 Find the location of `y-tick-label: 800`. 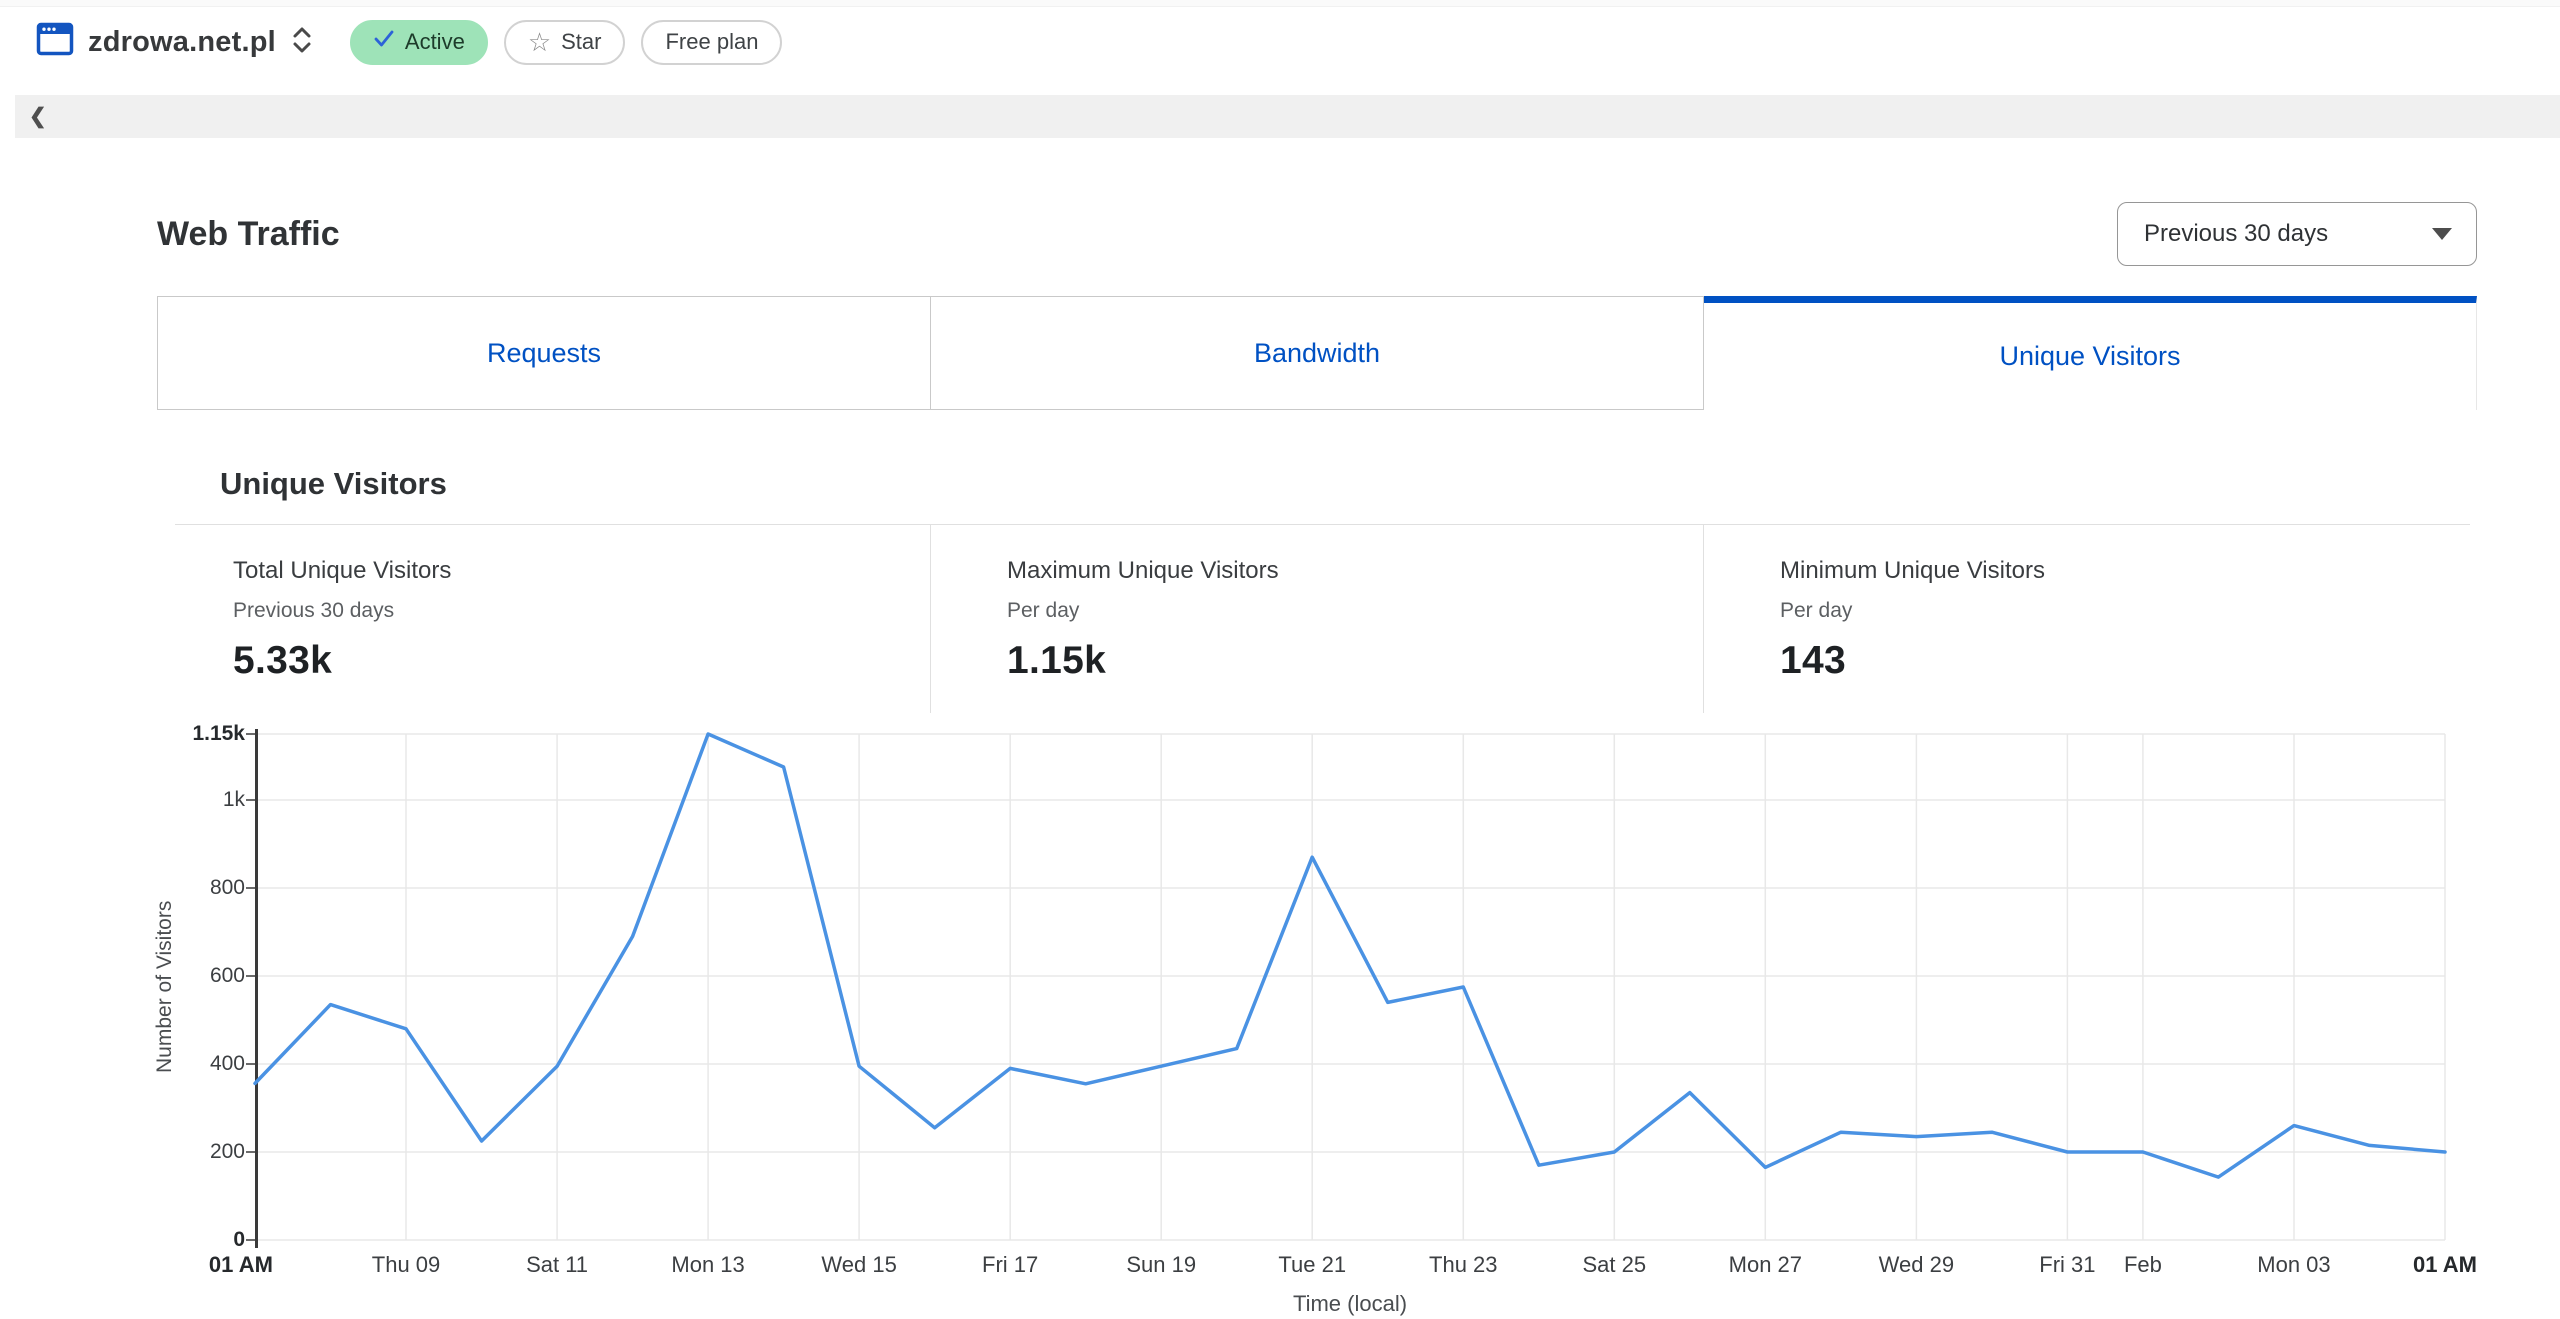

y-tick-label: 800 is located at coordinates (227, 887).